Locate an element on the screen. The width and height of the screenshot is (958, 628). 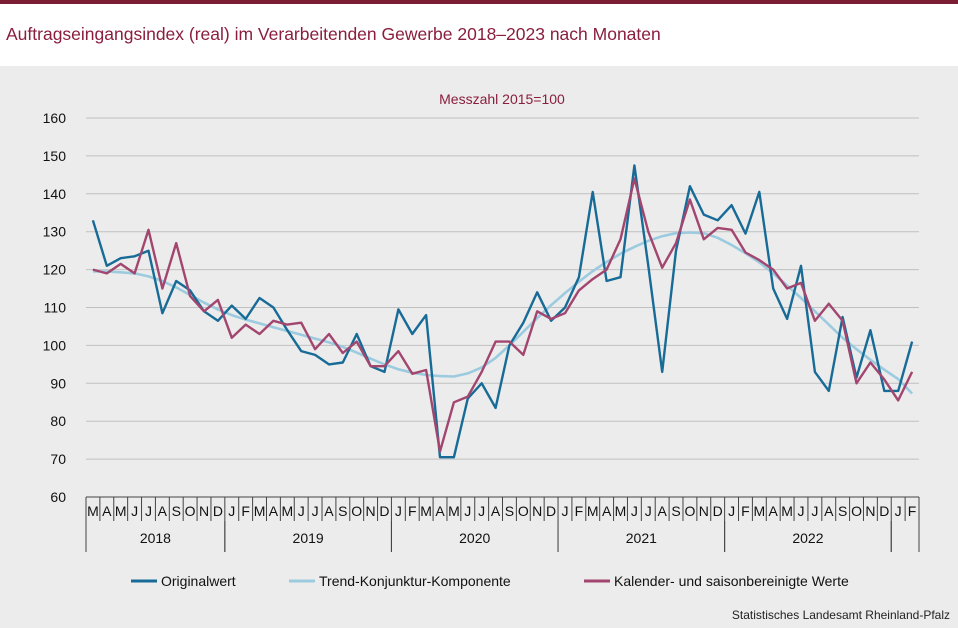
legend-label-adjusted: Kalender- und saisonbereinigte Werte is located at coordinates (731, 581).